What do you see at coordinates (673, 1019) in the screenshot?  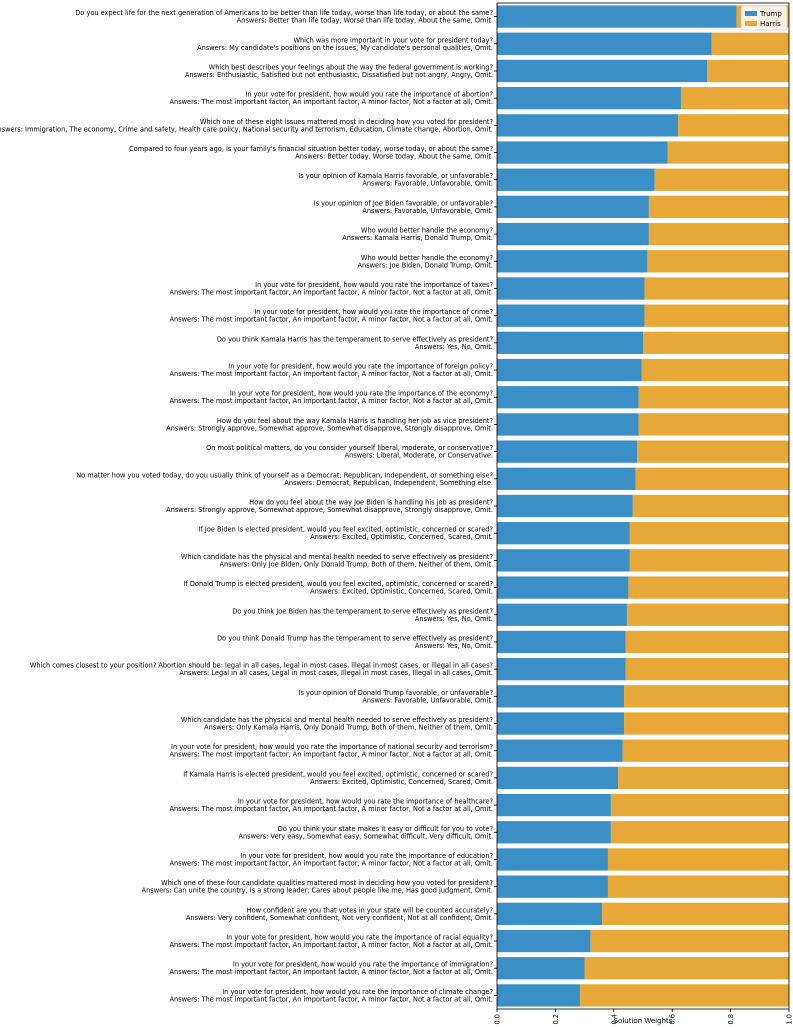 I see `x-tick-label: 0.6` at bounding box center [673, 1019].